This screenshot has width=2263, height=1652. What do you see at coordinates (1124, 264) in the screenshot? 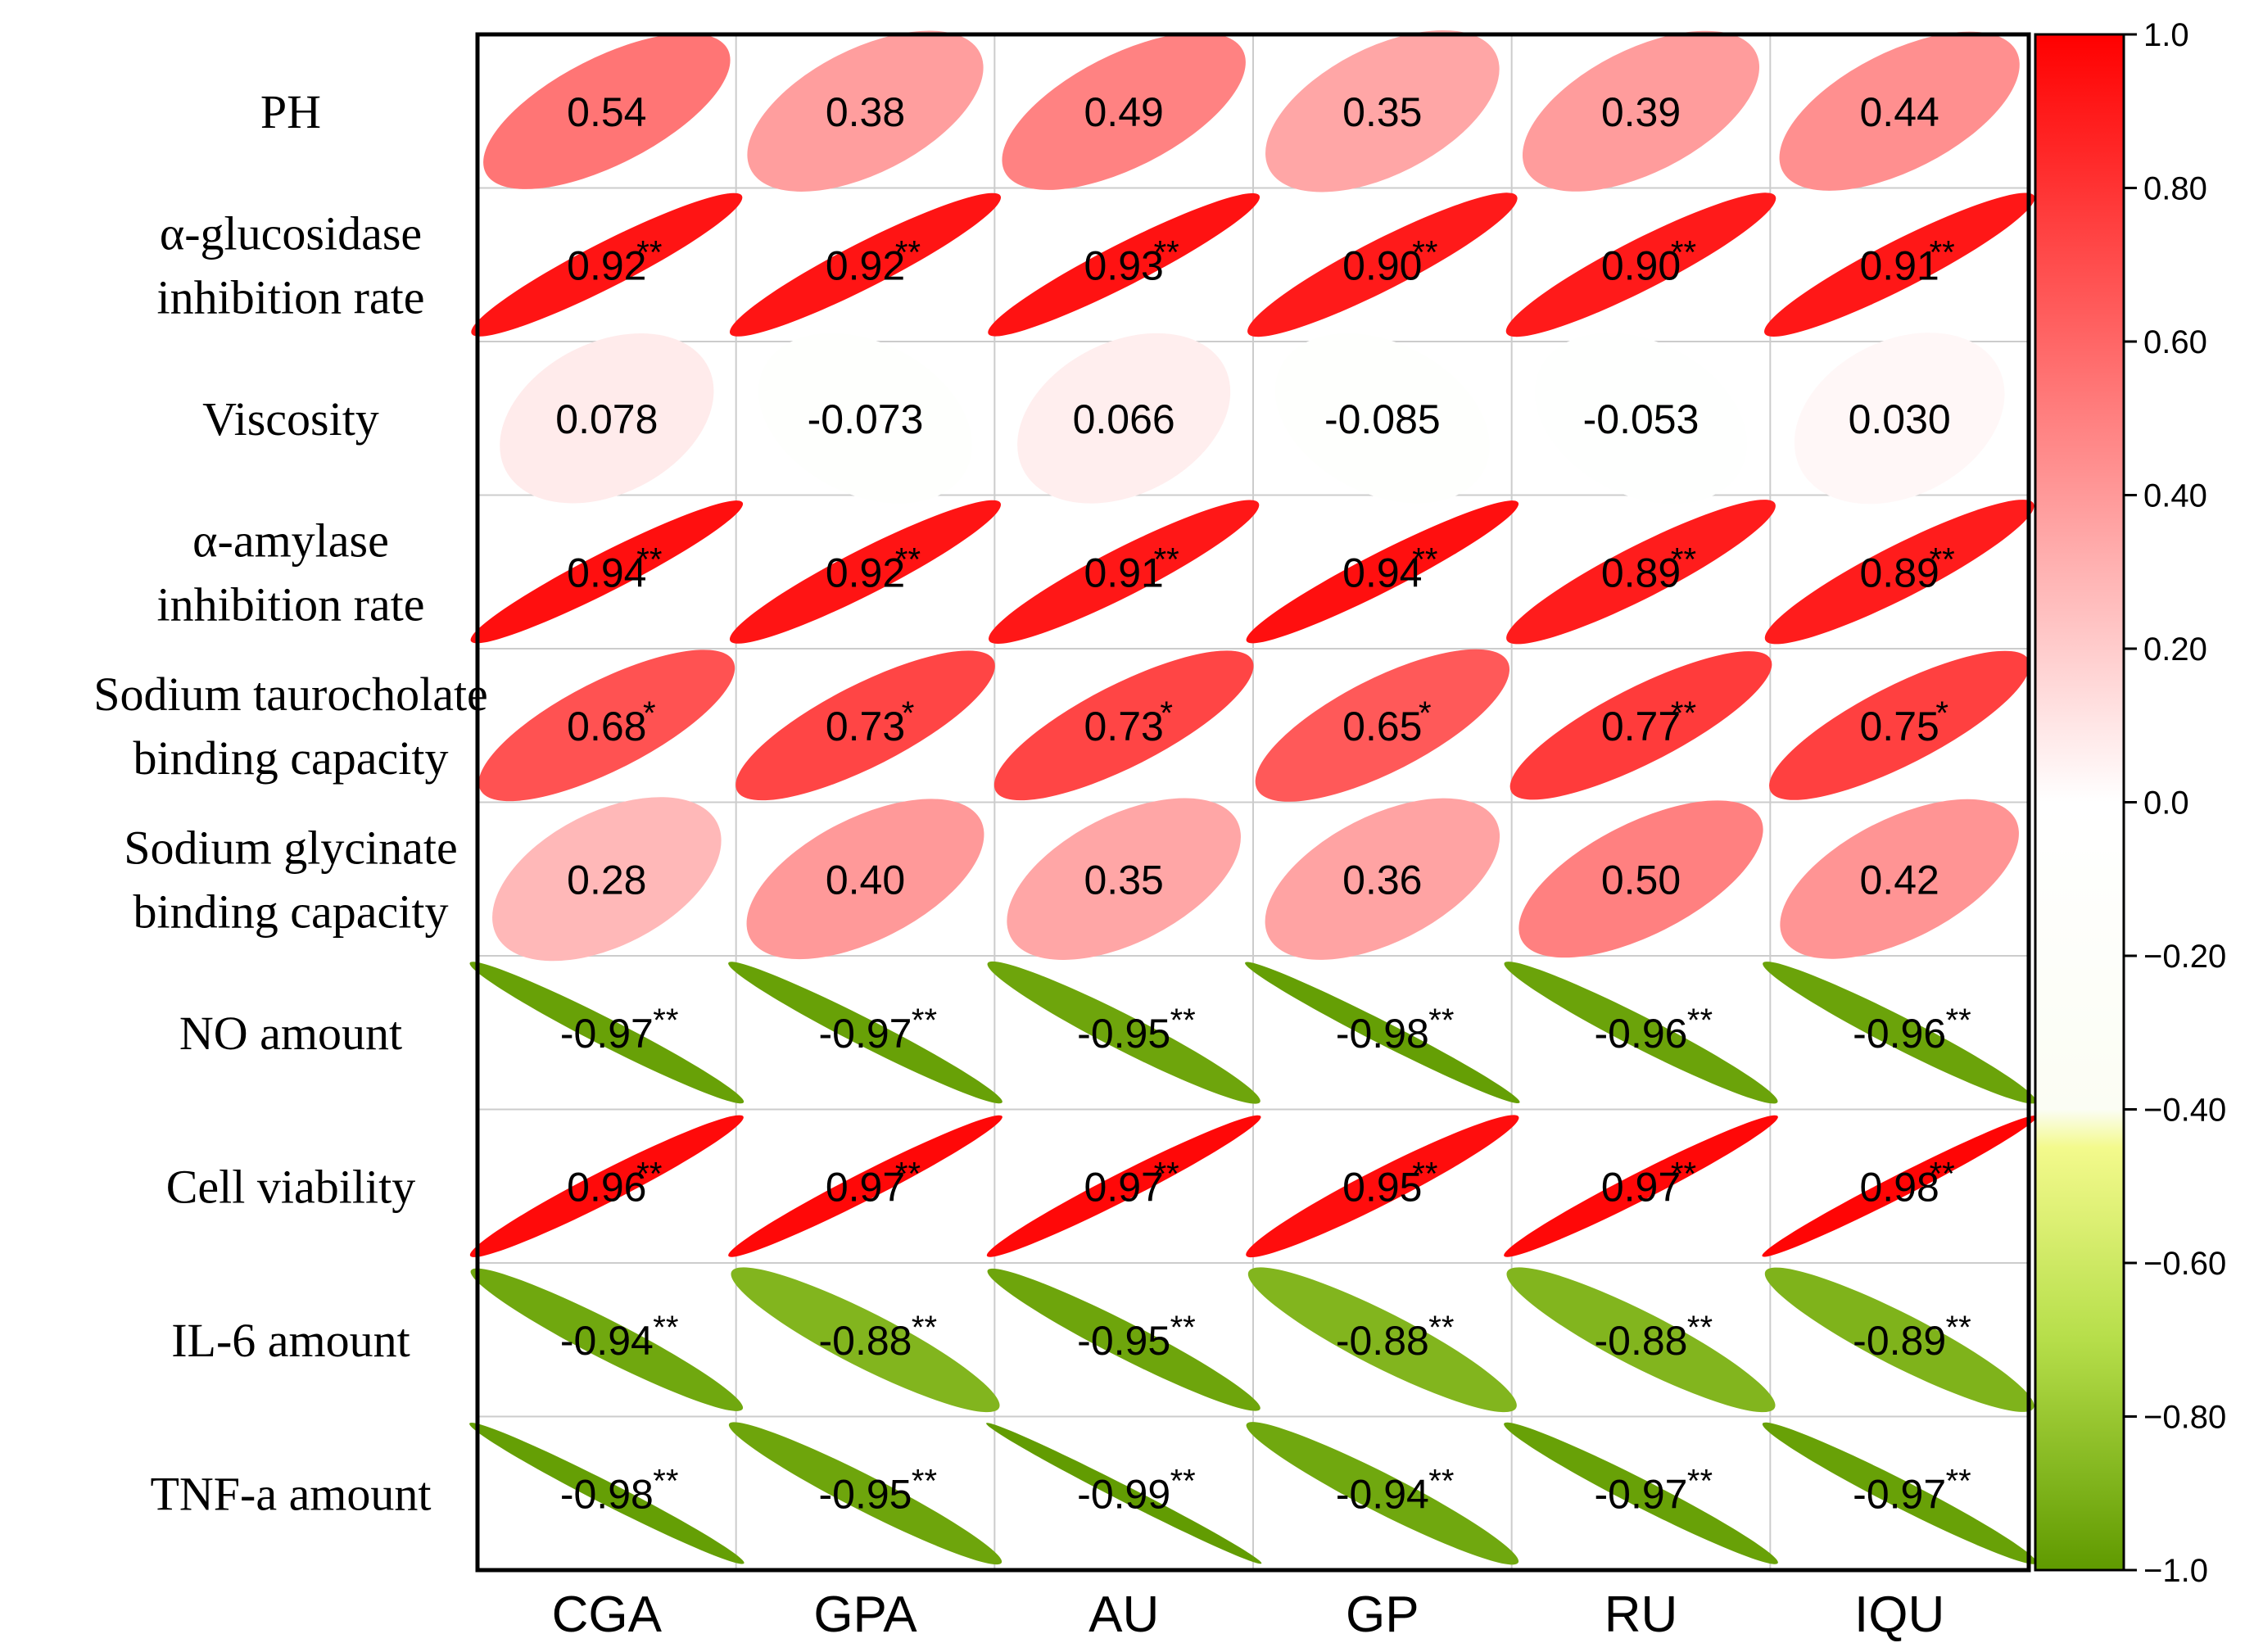
I see `cell-1-2: 0.93**` at bounding box center [1124, 264].